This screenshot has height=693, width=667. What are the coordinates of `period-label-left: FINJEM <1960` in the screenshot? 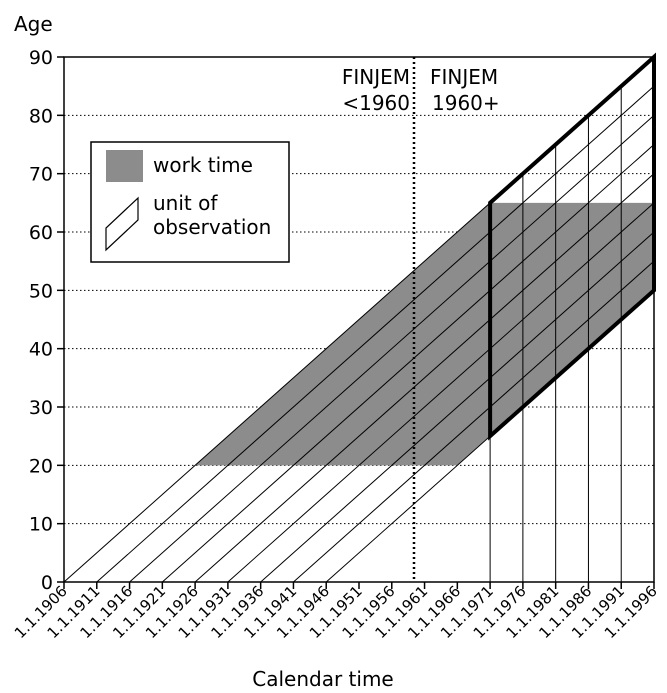 It's located at (376, 90).